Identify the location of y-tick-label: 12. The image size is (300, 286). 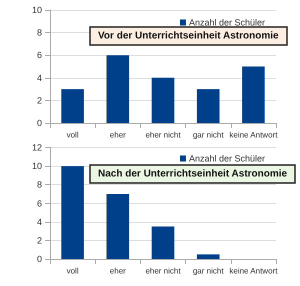
(37, 147).